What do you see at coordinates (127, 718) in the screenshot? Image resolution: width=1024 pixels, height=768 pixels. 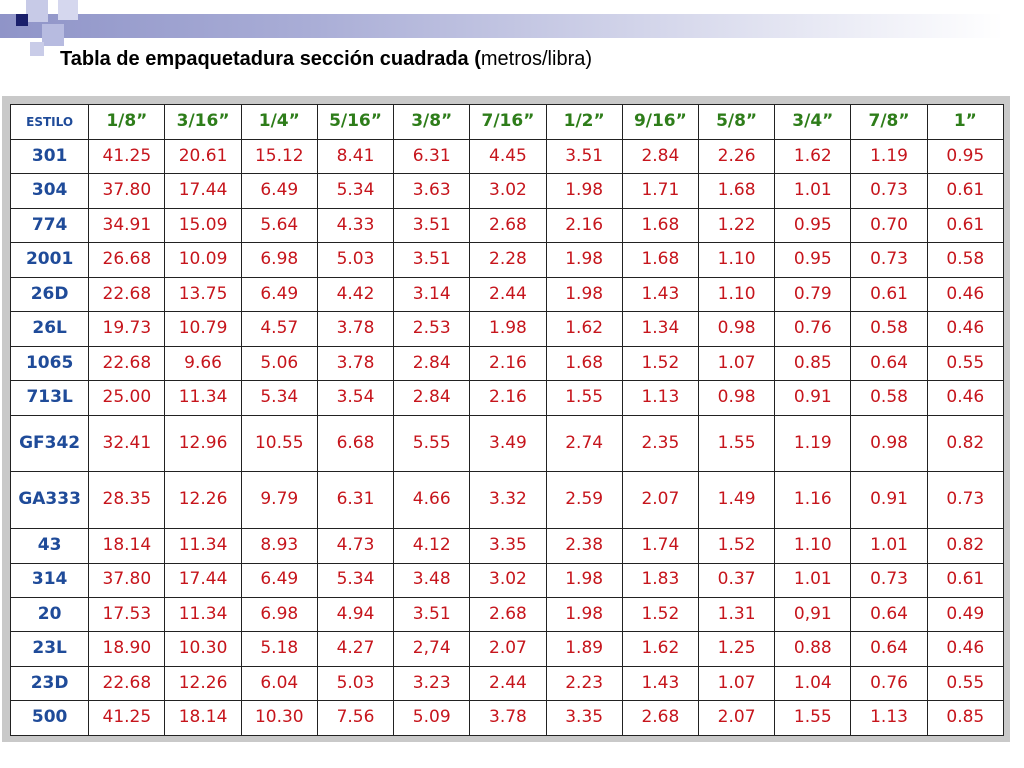 I see `value-cell: 41.25` at bounding box center [127, 718].